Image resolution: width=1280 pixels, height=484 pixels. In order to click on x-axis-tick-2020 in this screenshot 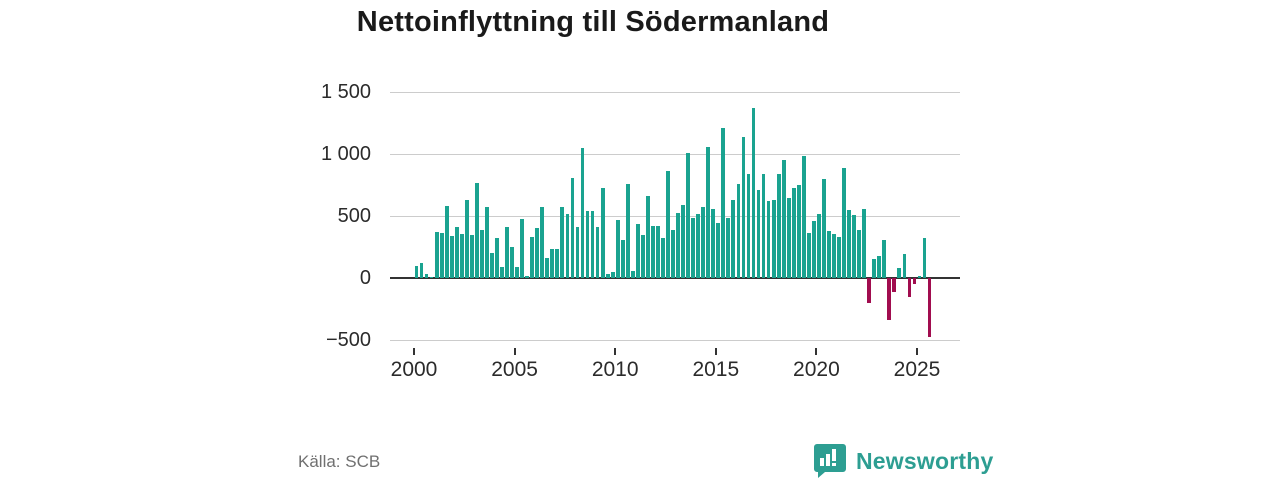, I will do `click(816, 351)`.